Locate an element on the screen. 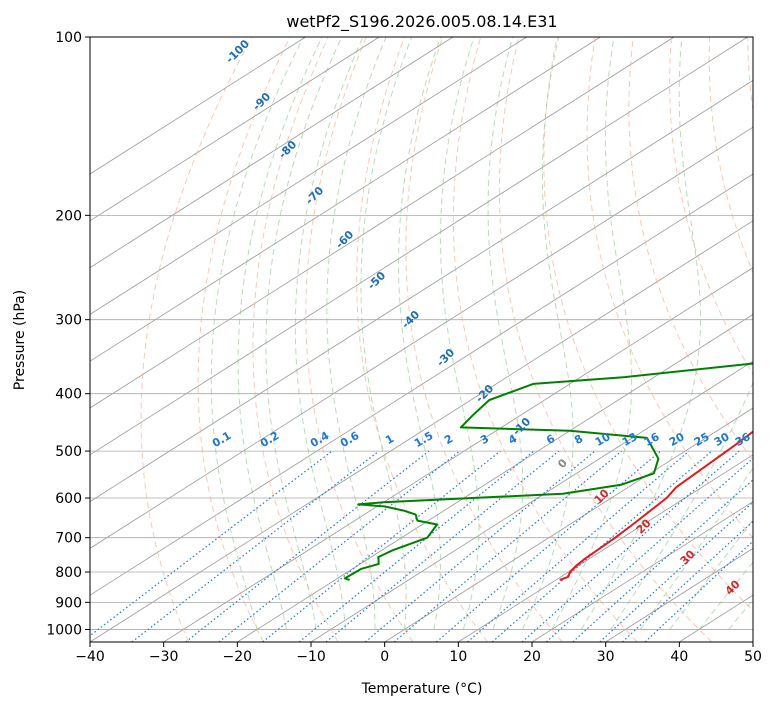  x-axis-label: Temperature (°C) is located at coordinates (422, 689).